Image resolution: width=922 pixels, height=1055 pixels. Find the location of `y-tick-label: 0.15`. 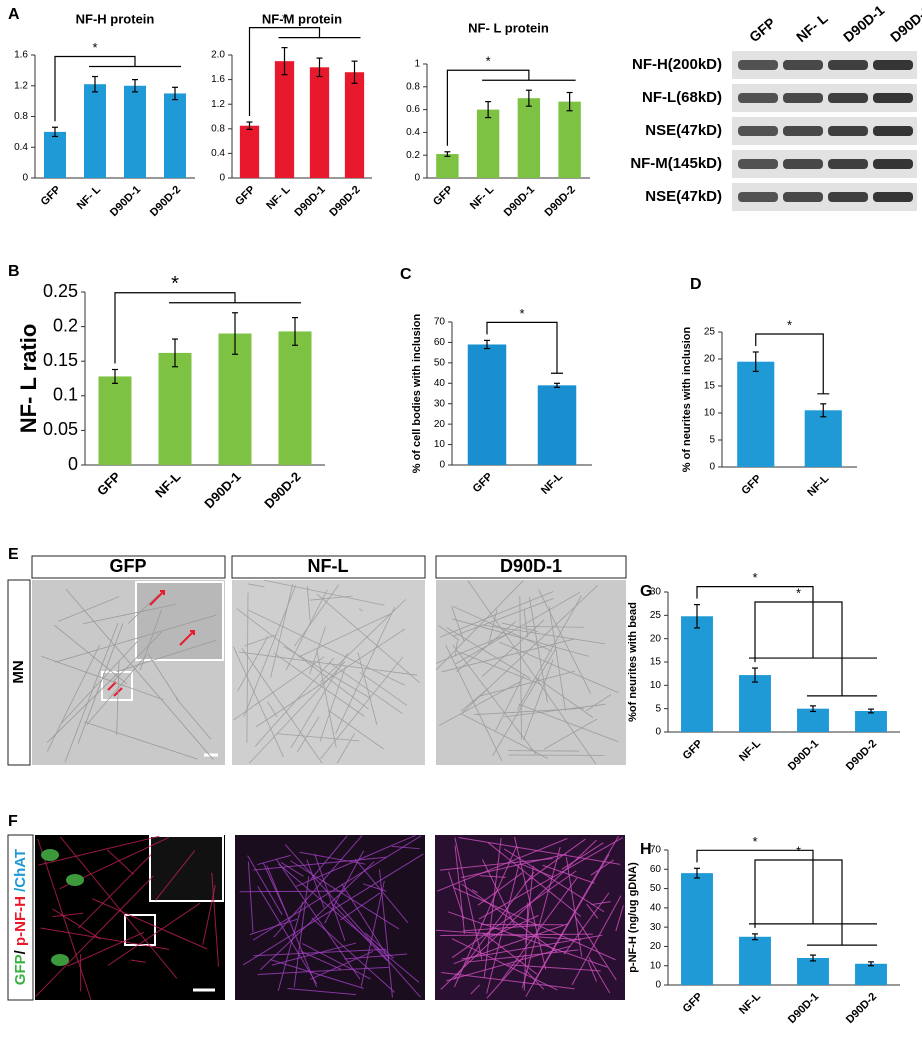

y-tick-label: 0.15 is located at coordinates (60, 360).